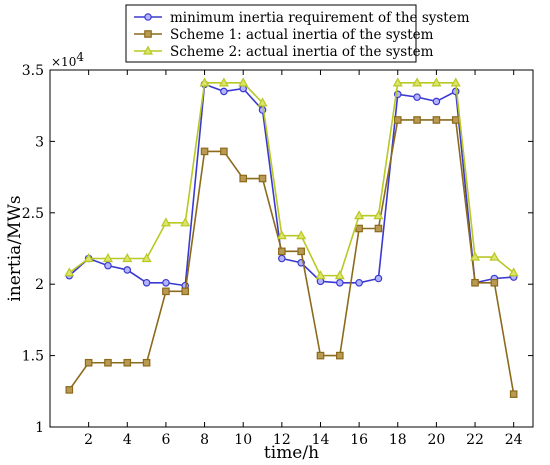 The width and height of the screenshot is (550, 465). I want to click on y-tick-label: 2, so click(39, 285).